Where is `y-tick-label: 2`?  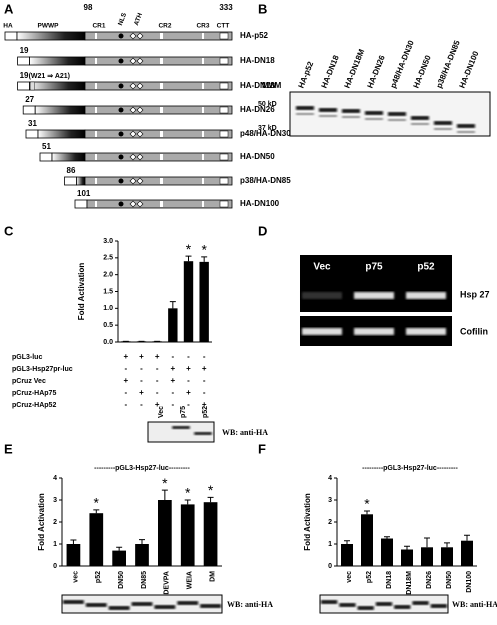 y-tick-label: 2 is located at coordinates (55, 522).